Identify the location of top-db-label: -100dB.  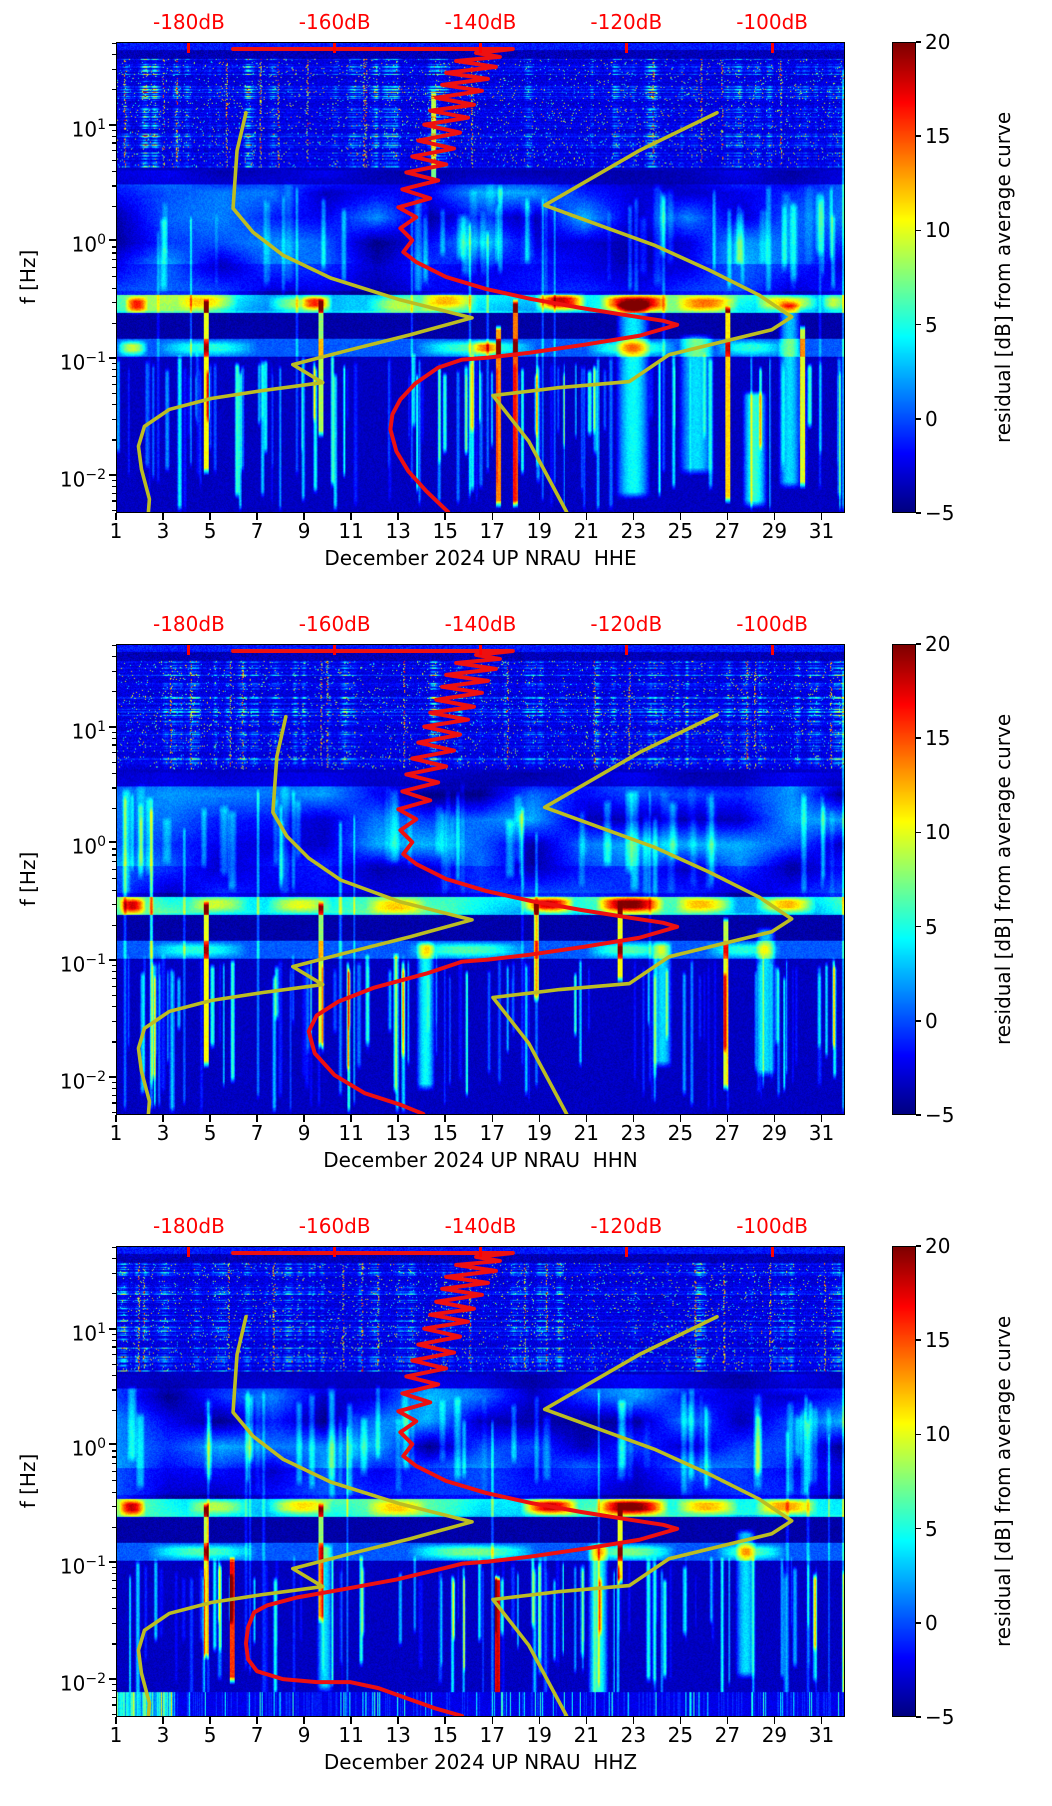
(772, 624).